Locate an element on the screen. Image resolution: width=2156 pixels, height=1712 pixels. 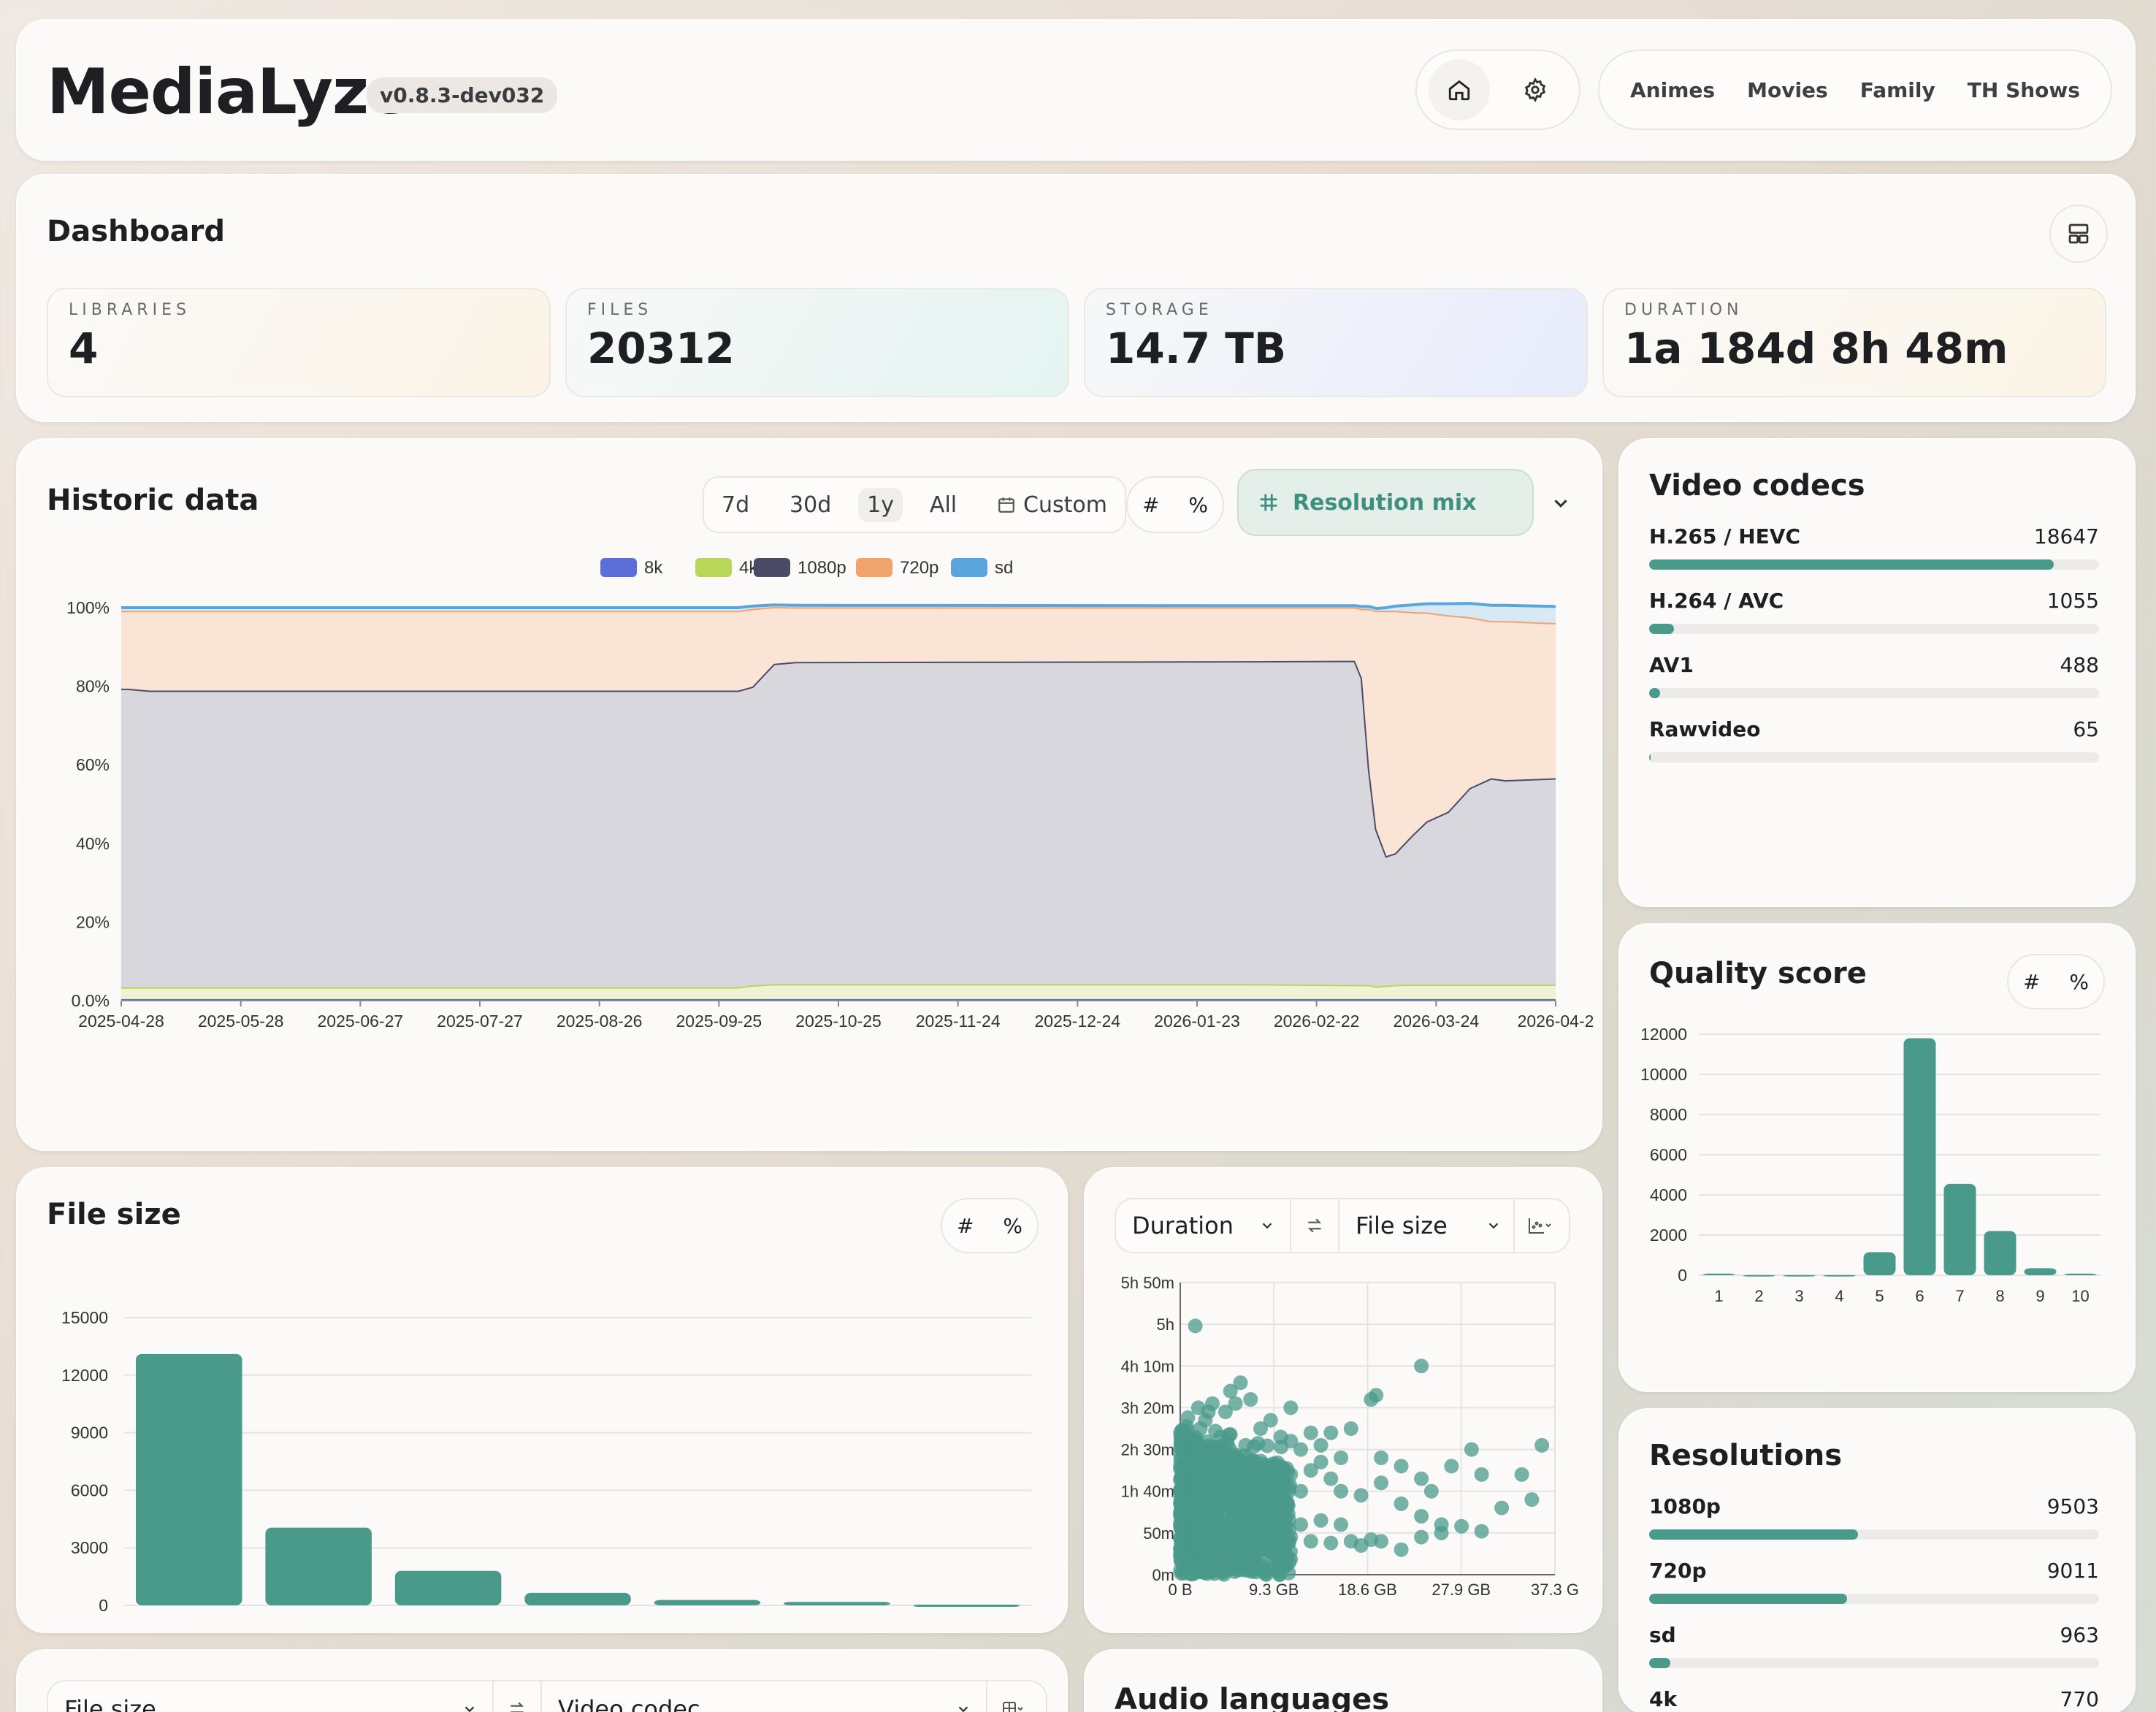
y-tick-label: 0.0% is located at coordinates (91, 1000).